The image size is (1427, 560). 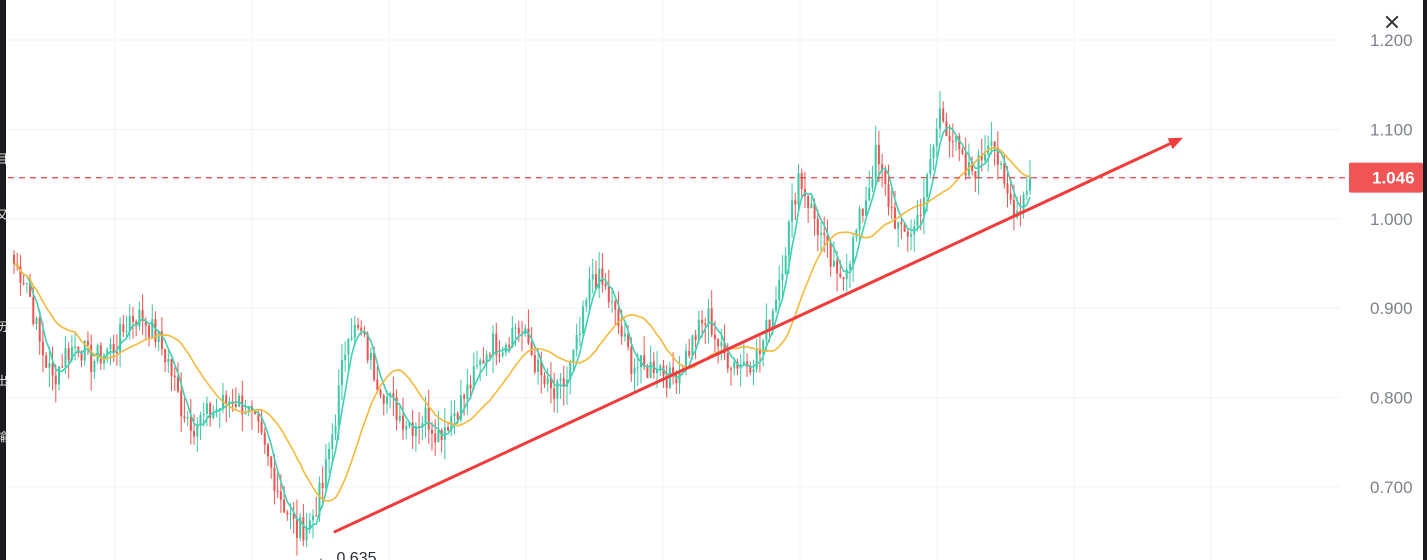 I want to click on close-icon, so click(x=1393, y=22).